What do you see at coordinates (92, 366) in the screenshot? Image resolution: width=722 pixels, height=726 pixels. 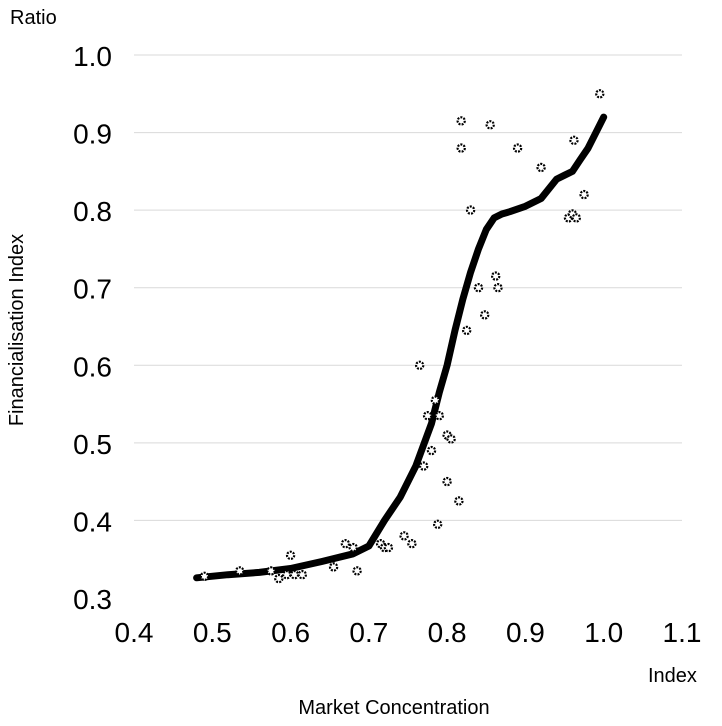 I see `y-tick-label: 0.6` at bounding box center [92, 366].